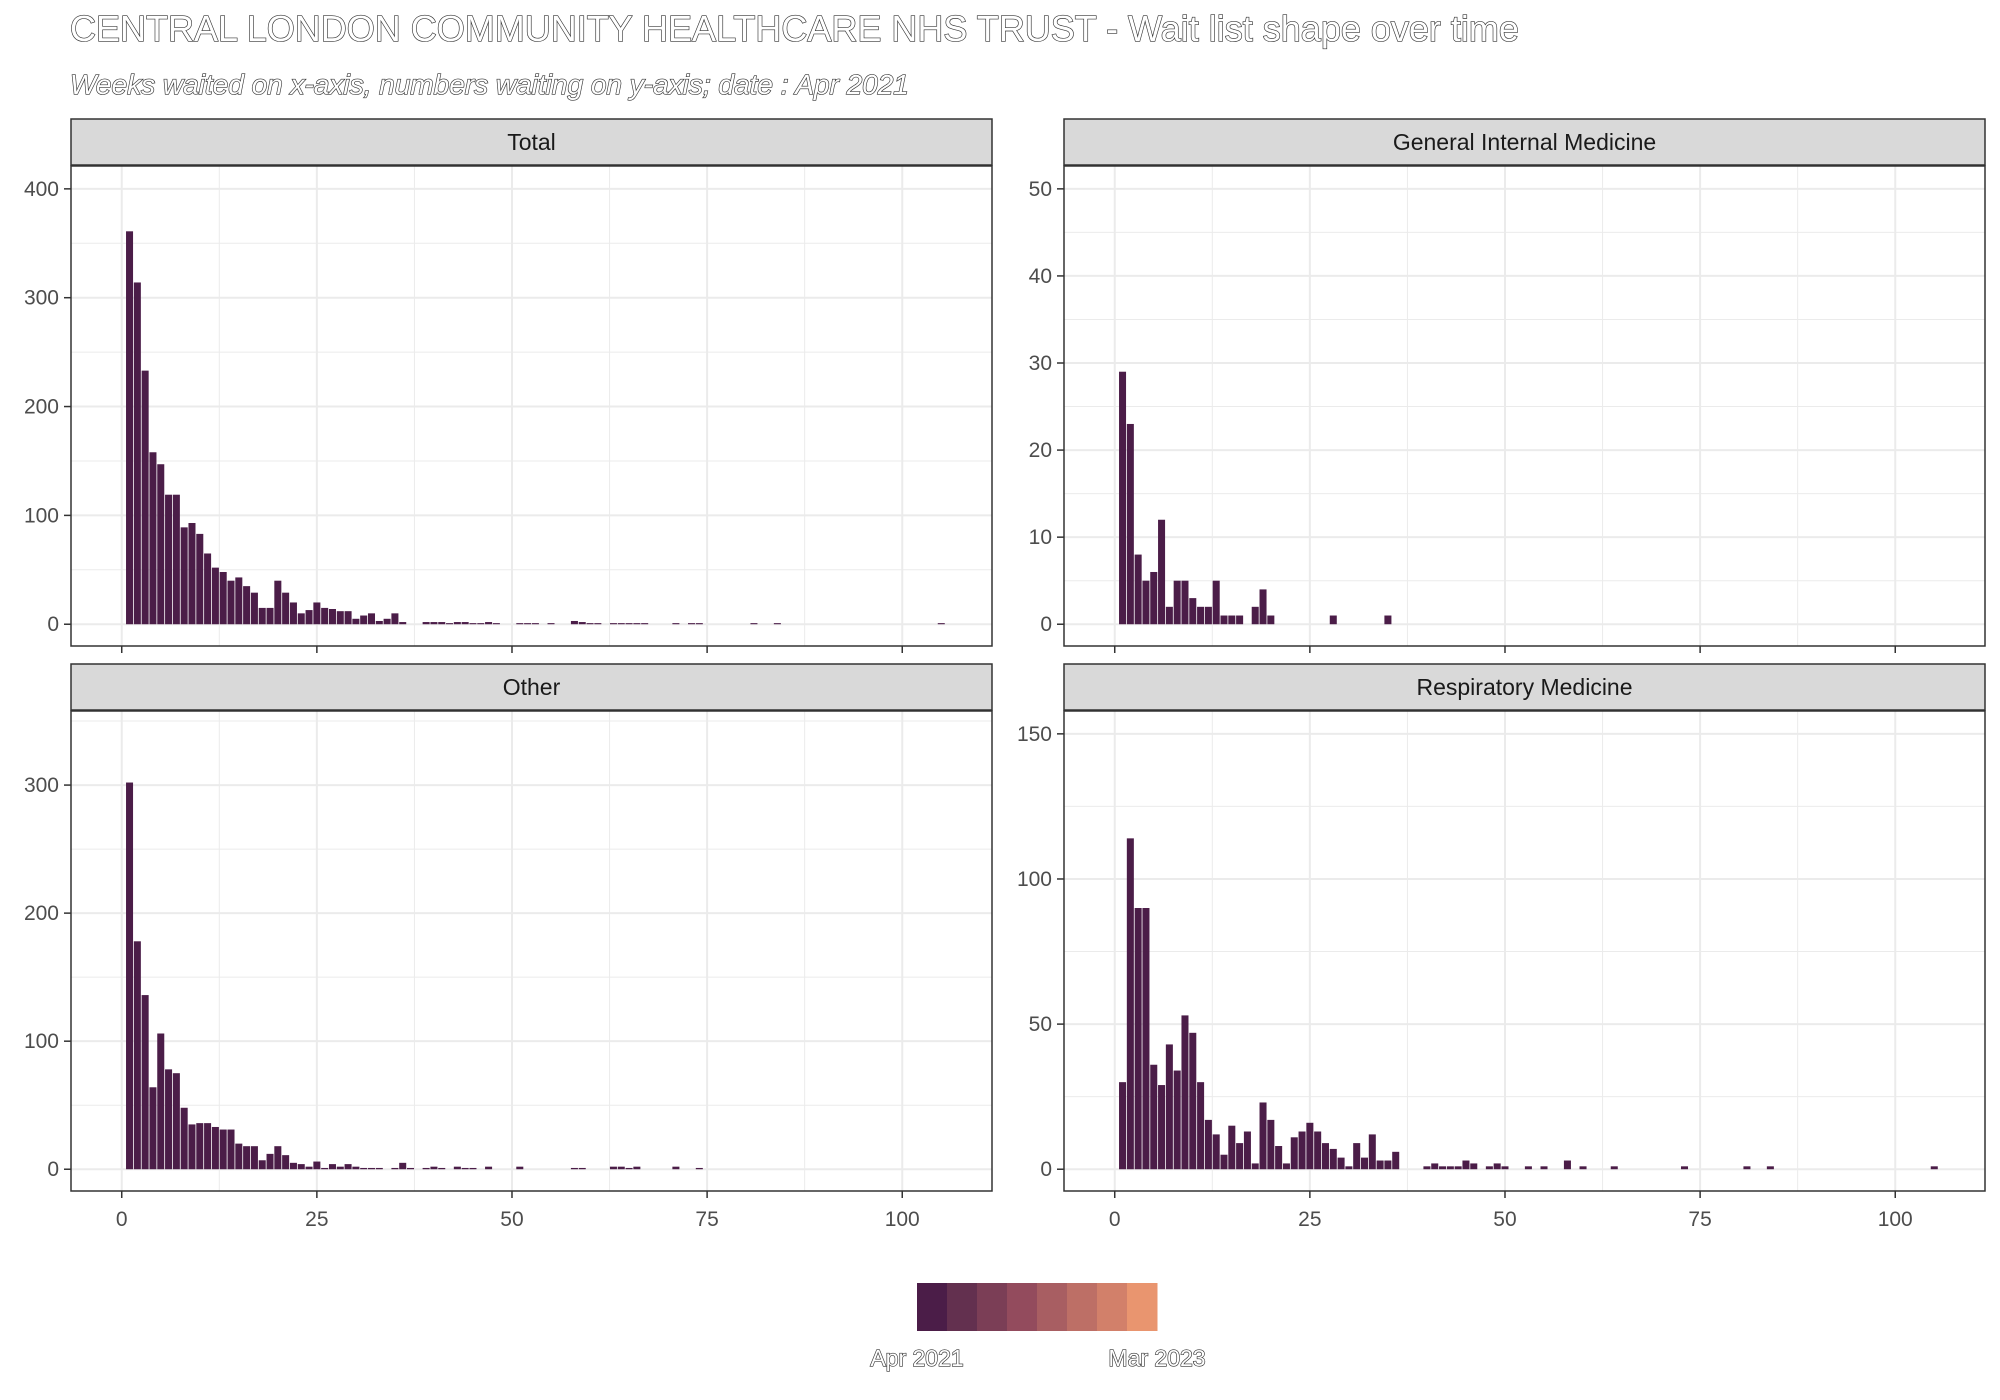 This screenshot has width=2000, height=1400. I want to click on legend-low-label: Apr 2021, so click(916, 1358).